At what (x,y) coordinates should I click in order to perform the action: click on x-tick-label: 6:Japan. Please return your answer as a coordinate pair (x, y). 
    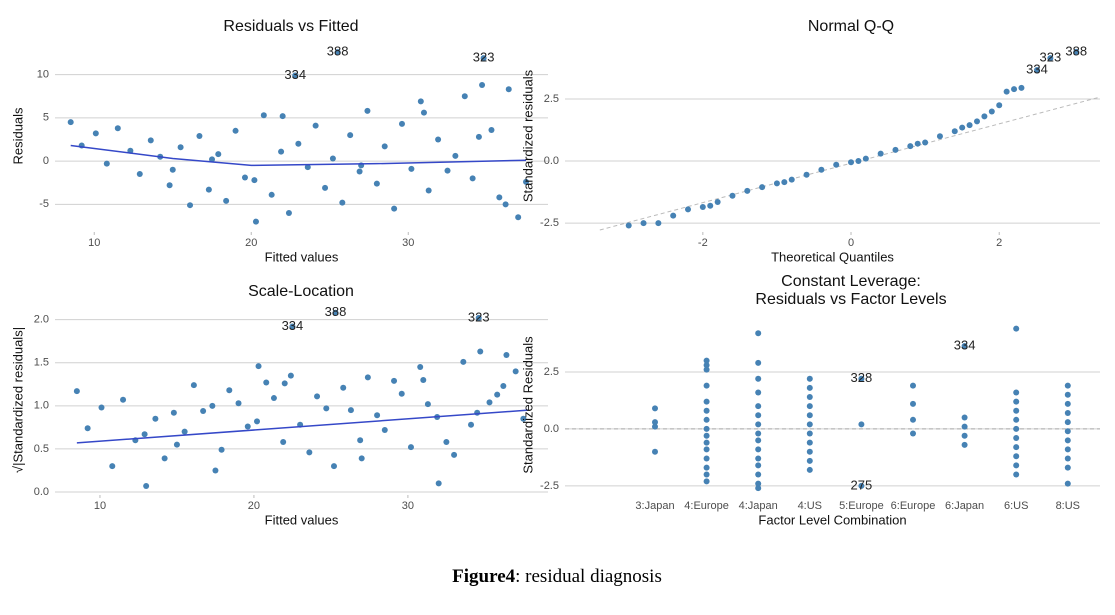
    Looking at the image, I should click on (964, 506).